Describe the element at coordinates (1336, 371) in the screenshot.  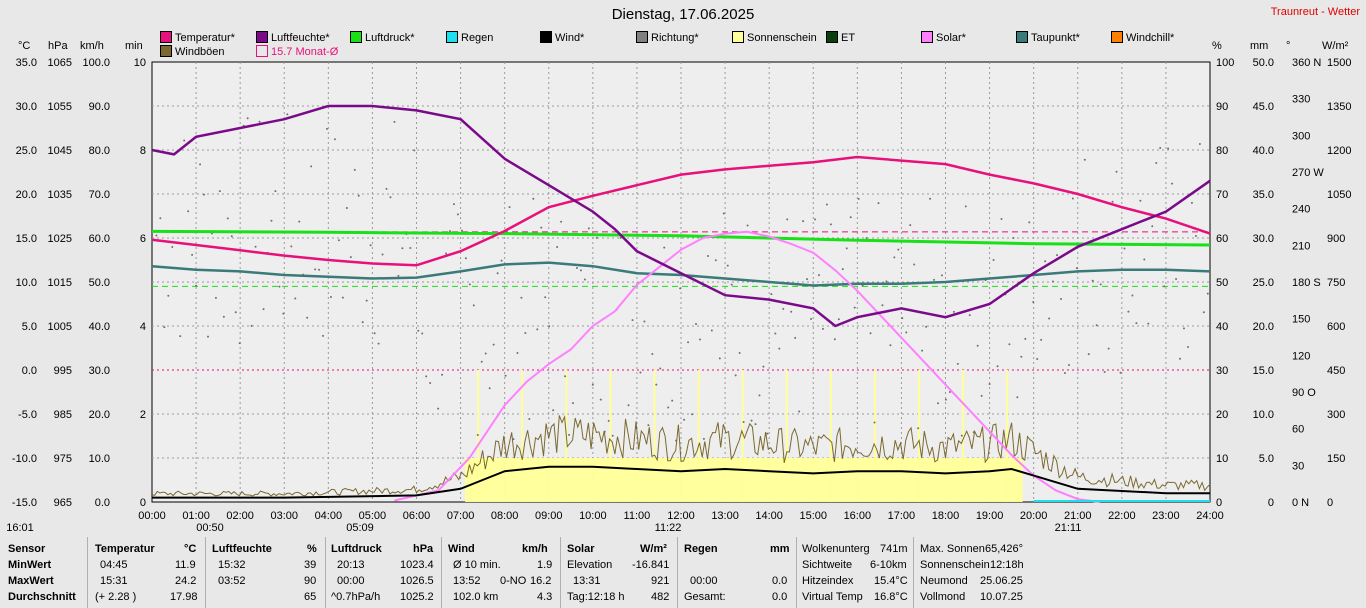
I see `tick-label-solar: 450` at that location.